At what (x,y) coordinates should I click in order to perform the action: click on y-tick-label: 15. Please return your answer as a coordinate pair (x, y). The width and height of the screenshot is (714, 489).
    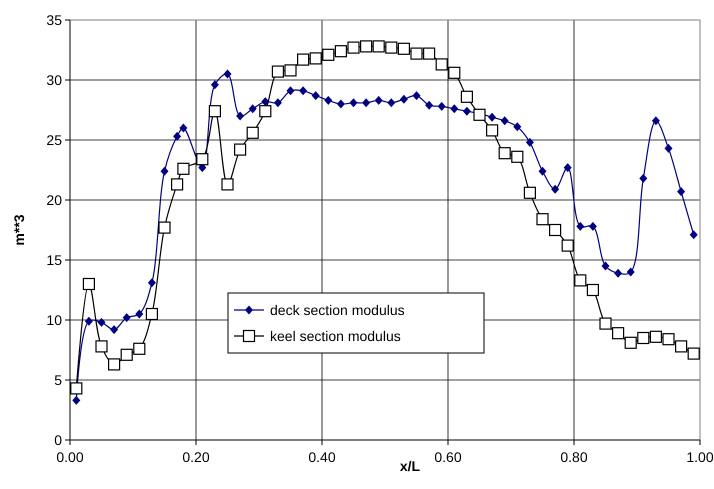
    Looking at the image, I should click on (54, 260).